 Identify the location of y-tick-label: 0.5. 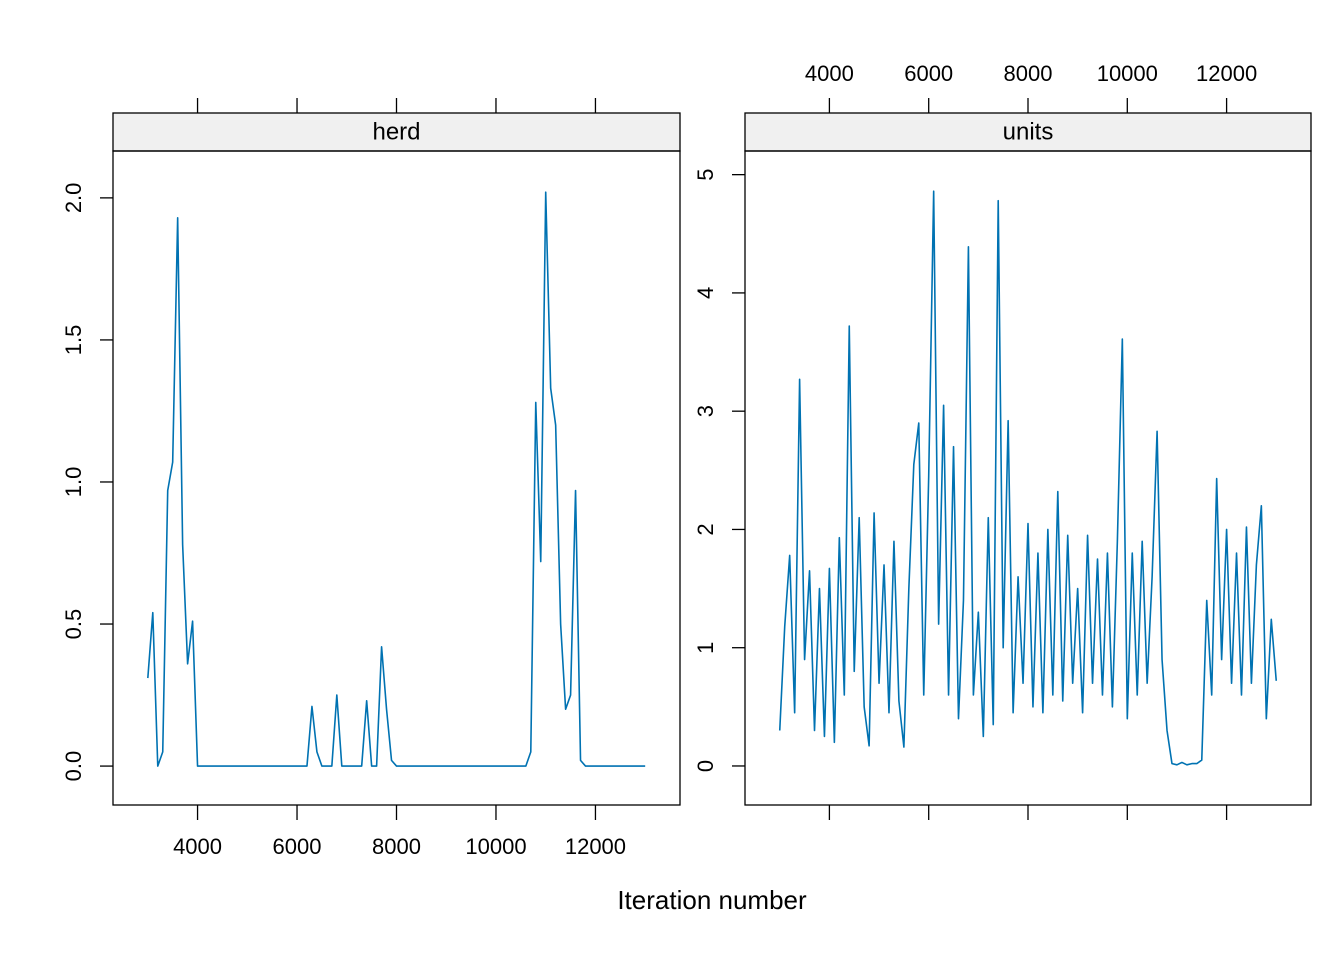
(73, 624).